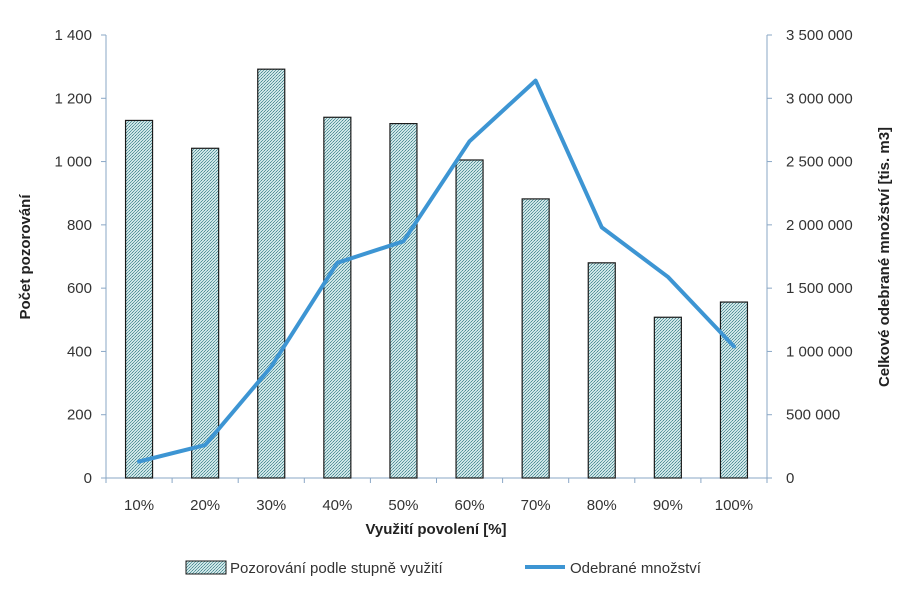  What do you see at coordinates (668, 505) in the screenshot?
I see `x-tick-label: 90%` at bounding box center [668, 505].